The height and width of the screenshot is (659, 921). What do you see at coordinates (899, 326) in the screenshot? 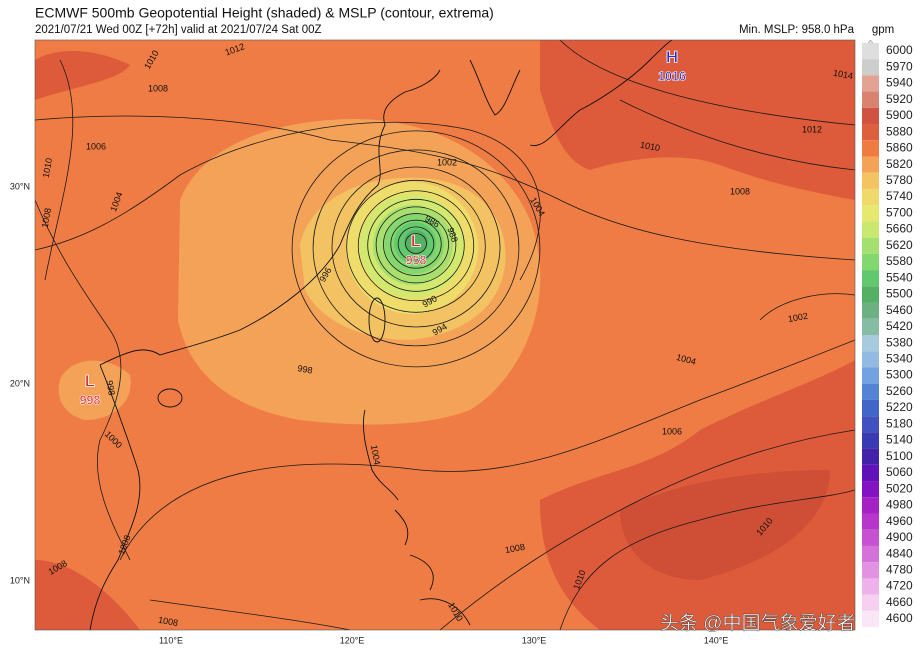
I see `colorbar-label: 5420` at bounding box center [899, 326].